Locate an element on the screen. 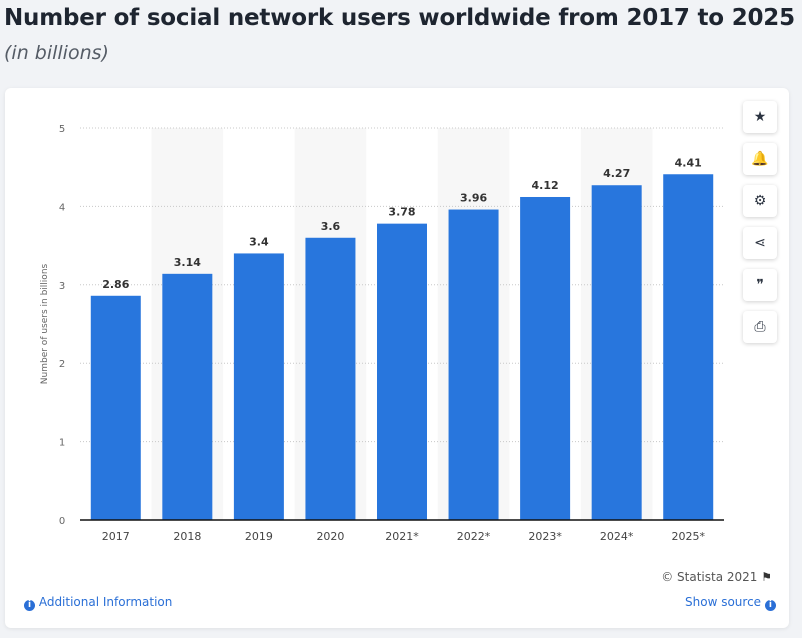 This screenshot has width=802, height=638. data-label: 3.6 is located at coordinates (331, 226).